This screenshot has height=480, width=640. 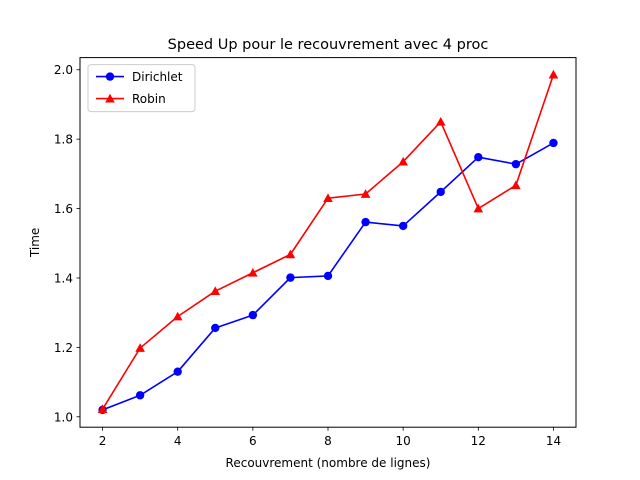 What do you see at coordinates (131, 99) in the screenshot?
I see `legend-item-robin: Robin` at bounding box center [131, 99].